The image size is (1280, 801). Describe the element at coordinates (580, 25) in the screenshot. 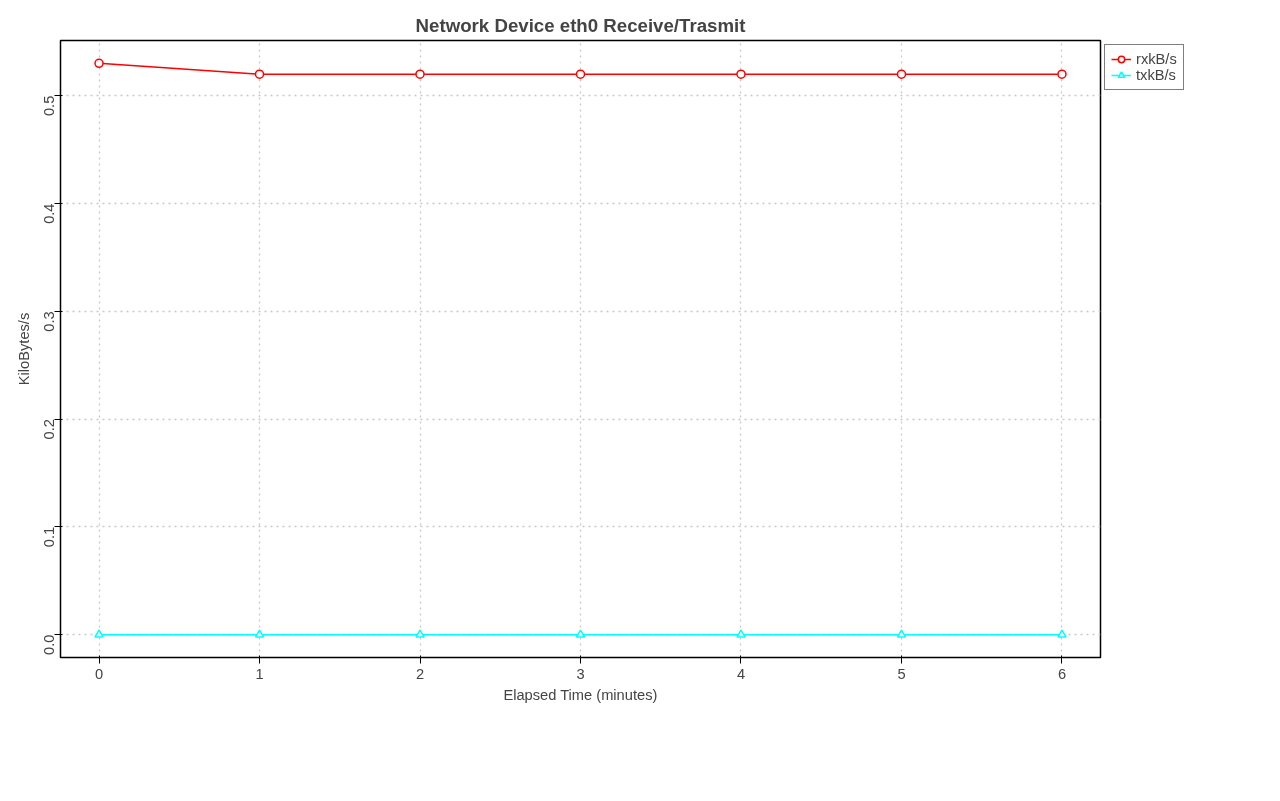

I see `chart-title: Network Device eth0 Receive/Trasmit` at that location.